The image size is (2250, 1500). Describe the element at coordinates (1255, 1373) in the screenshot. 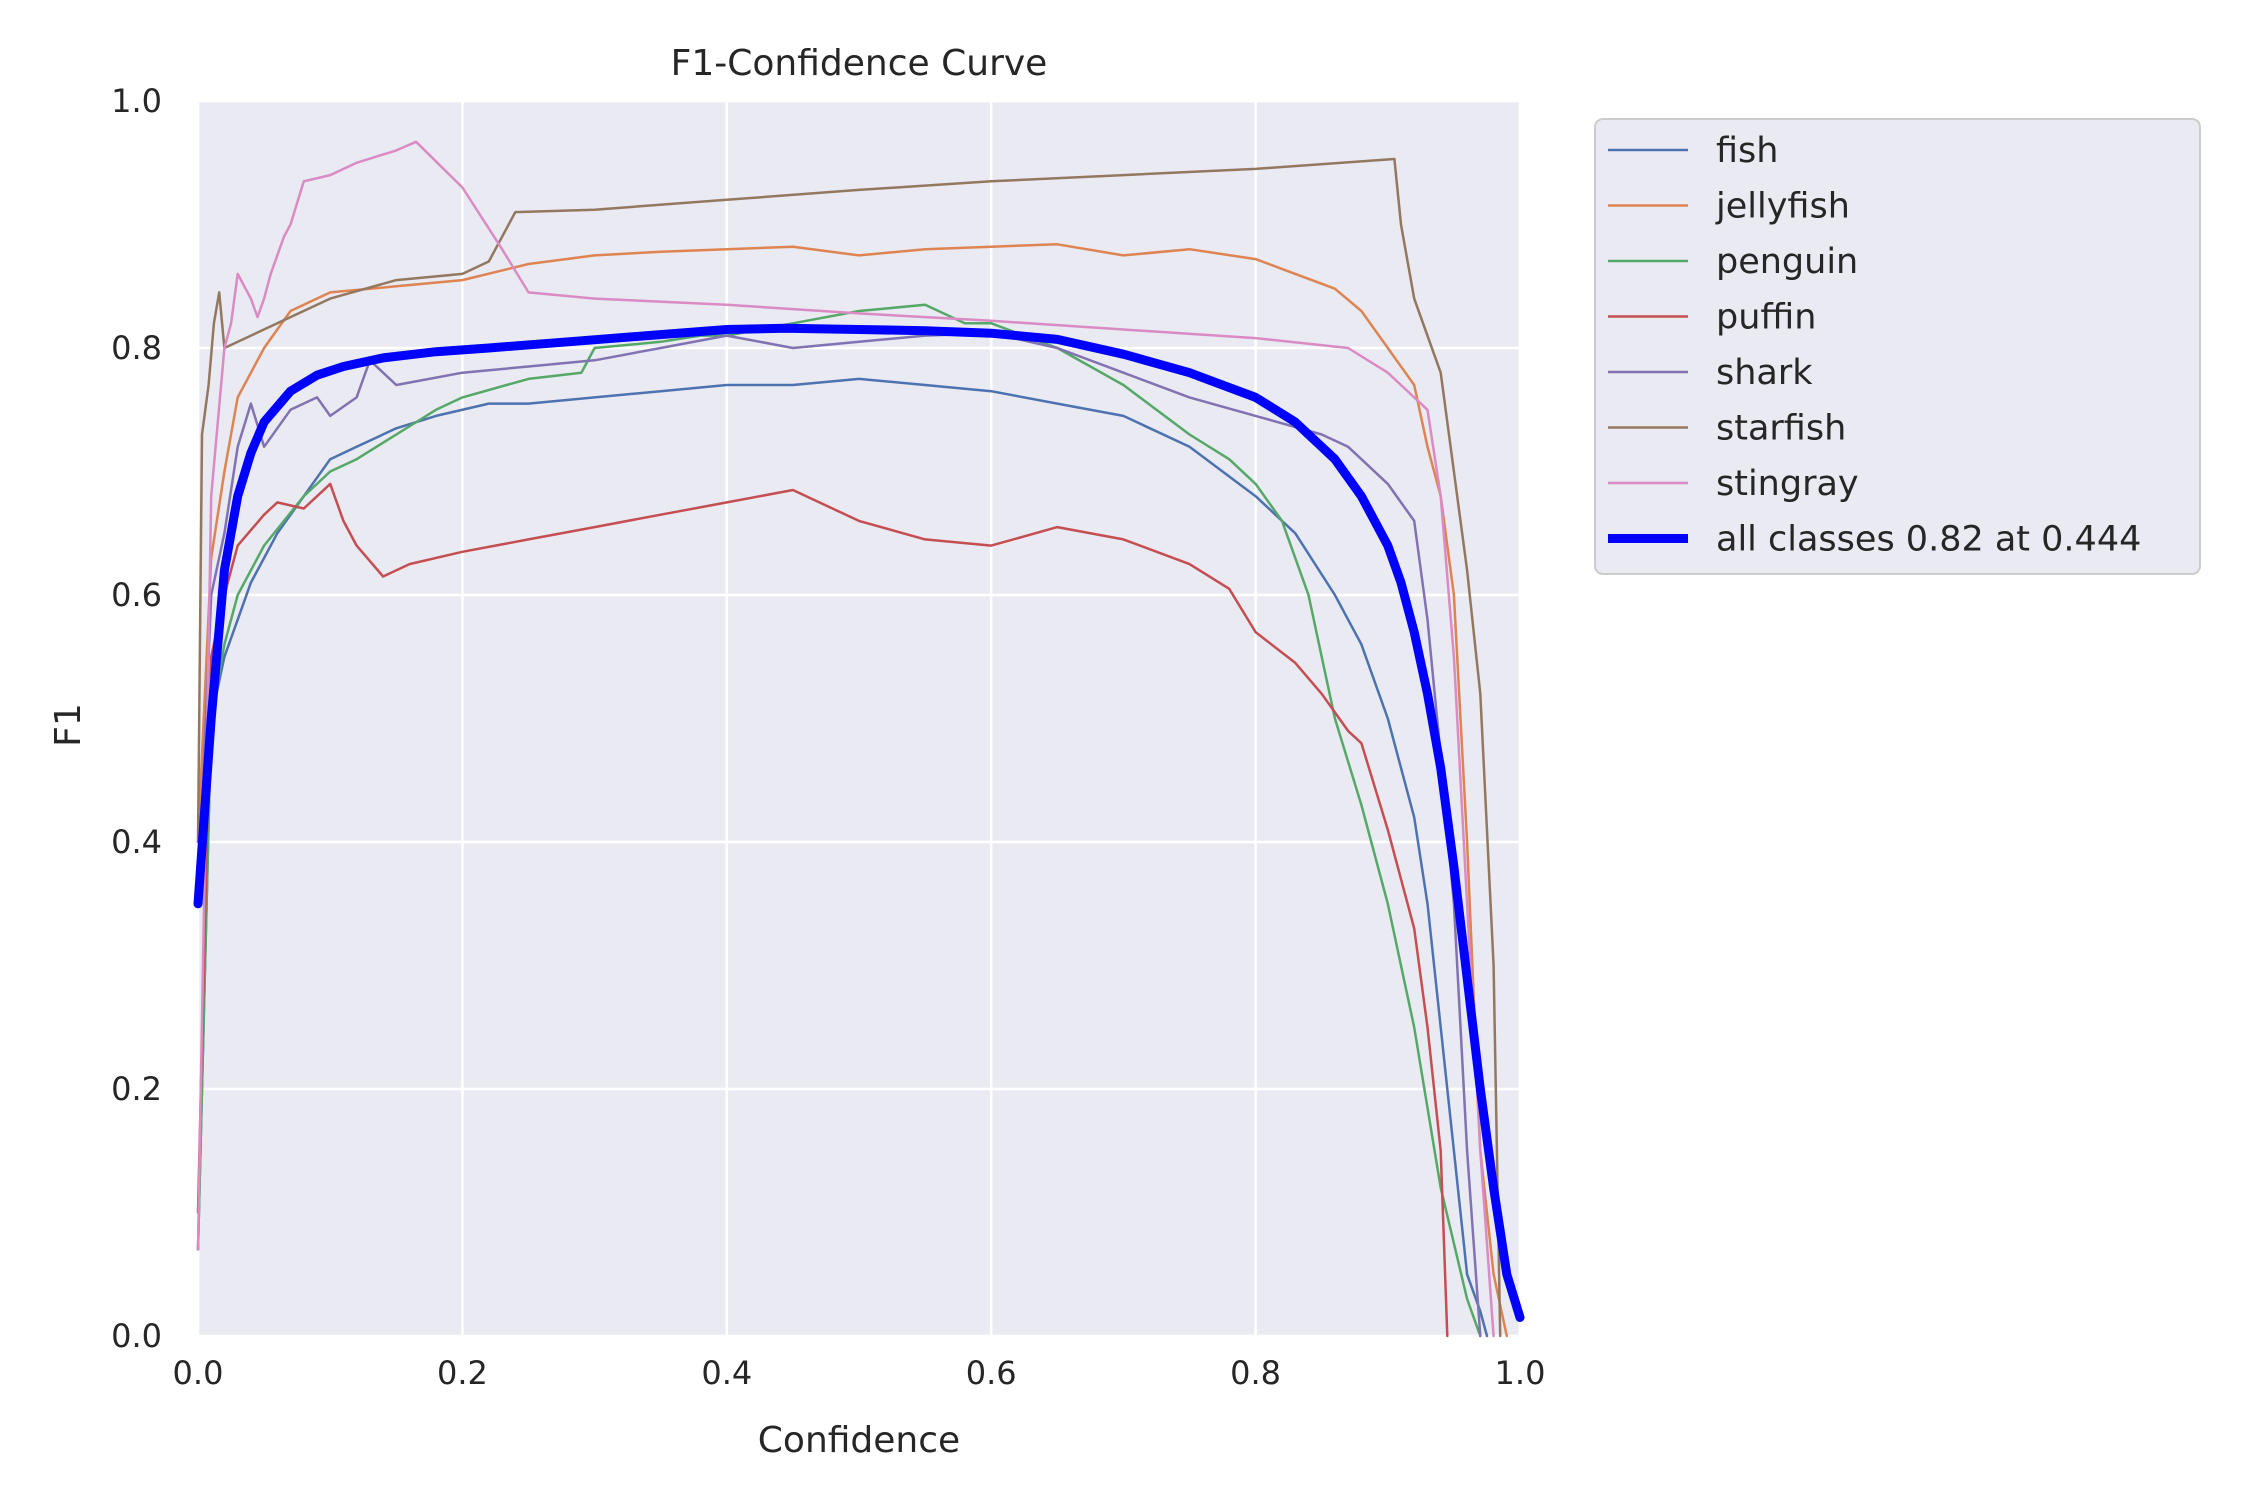

I see `x-tick-label: 0.8` at that location.